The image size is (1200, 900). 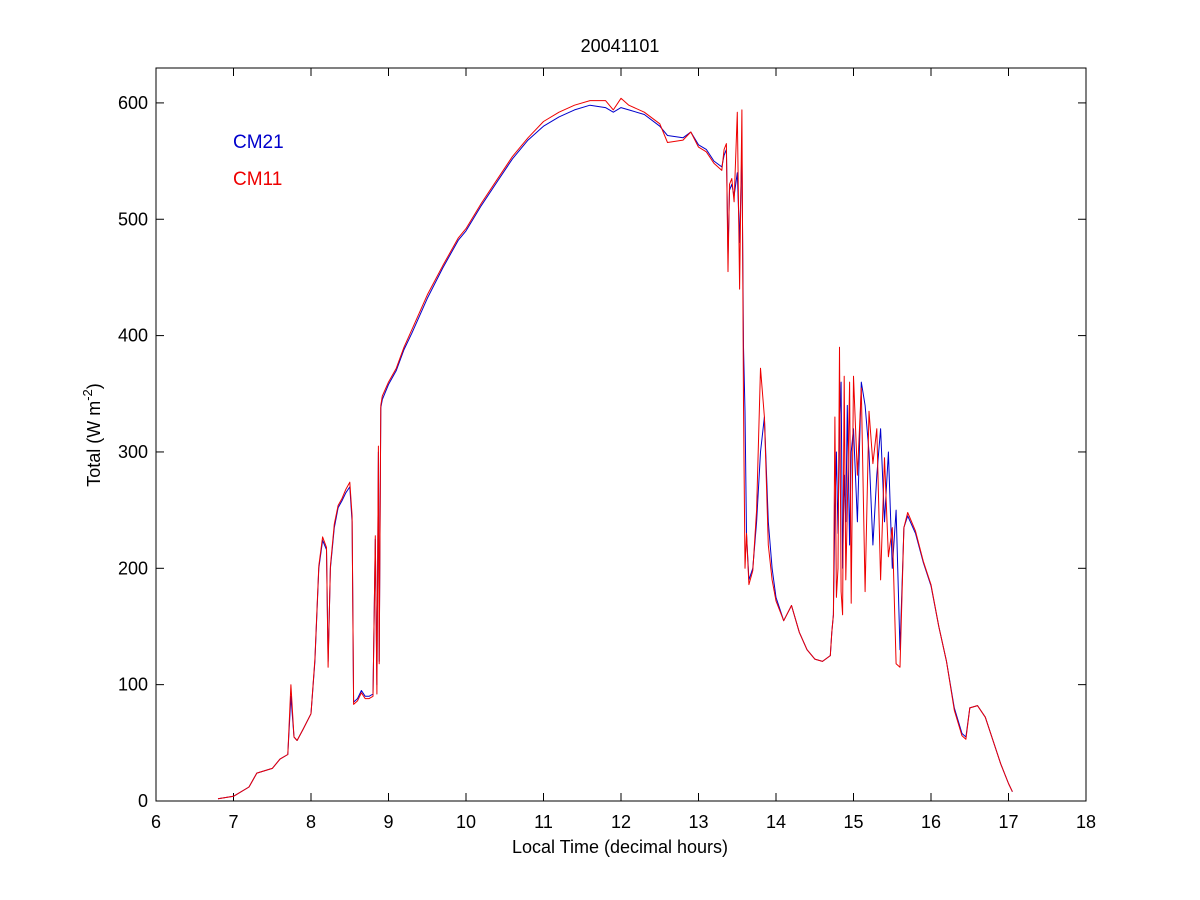 What do you see at coordinates (931, 822) in the screenshot?
I see `x-tick-label: 16` at bounding box center [931, 822].